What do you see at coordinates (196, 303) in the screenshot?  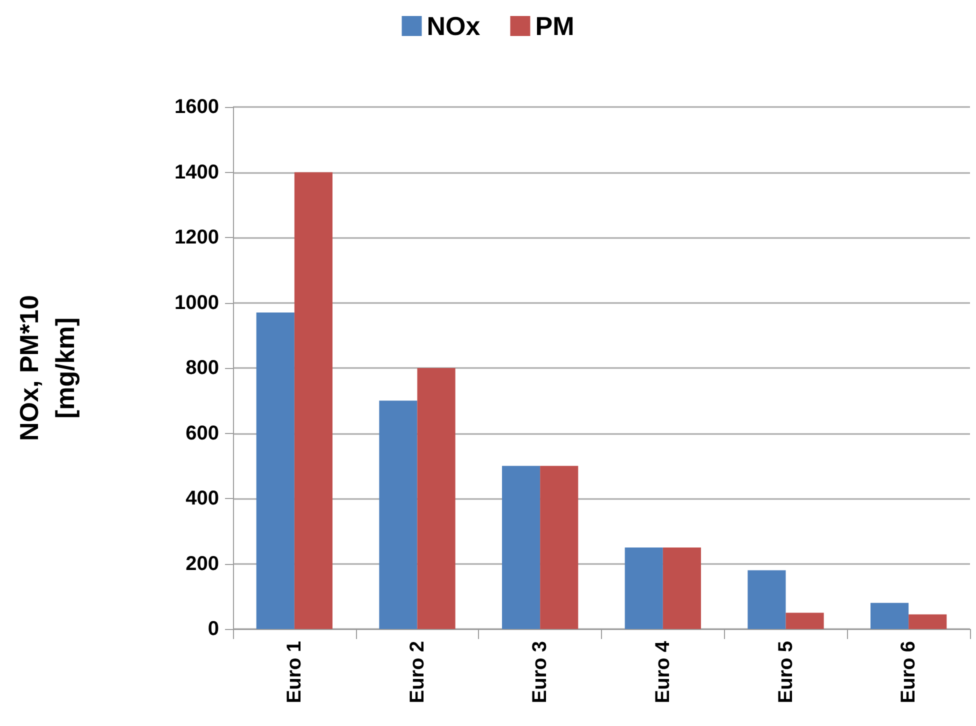 I see `y-tick-label: 1000` at bounding box center [196, 303].